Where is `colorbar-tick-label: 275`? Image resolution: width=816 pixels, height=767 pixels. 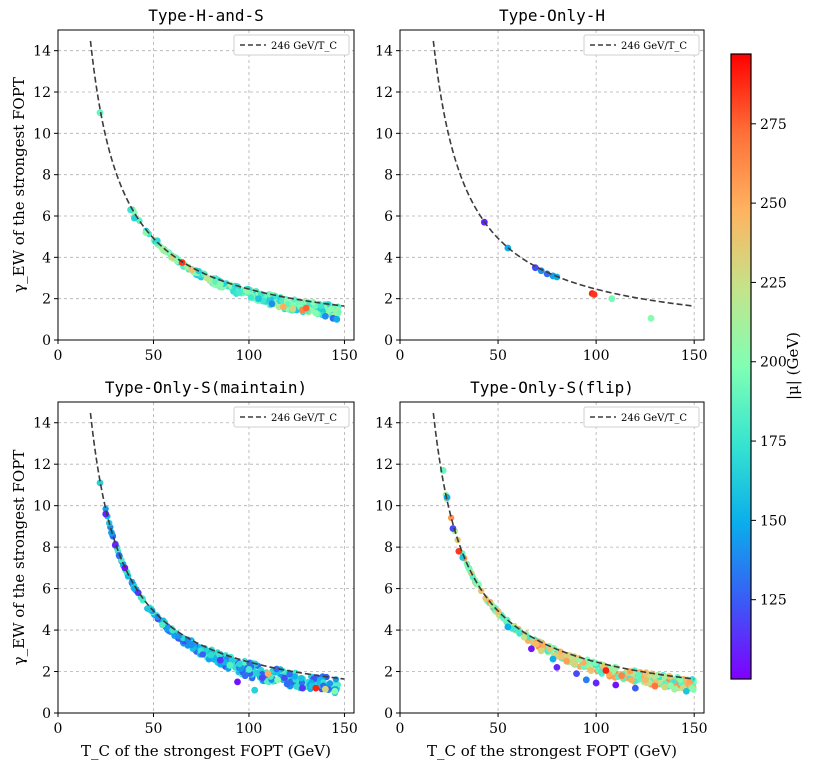
colorbar-tick-label: 275 is located at coordinates (773, 125).